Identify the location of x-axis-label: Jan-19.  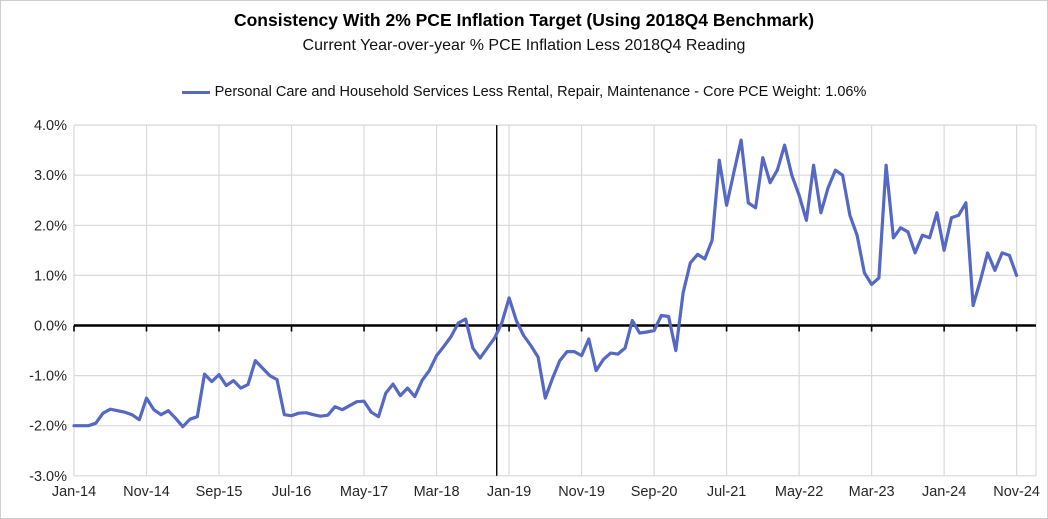
(509, 492).